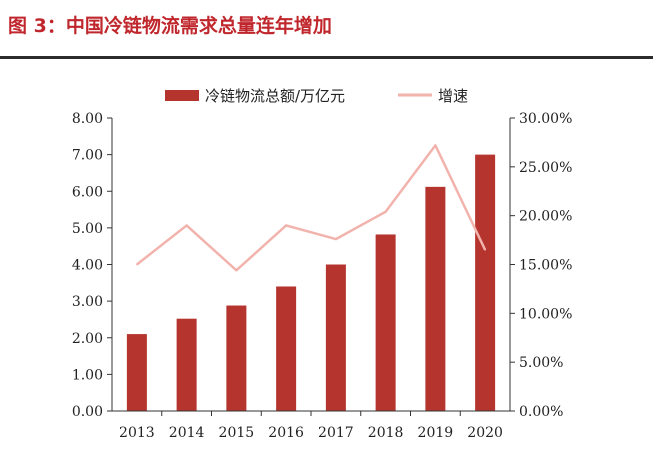 The image size is (653, 453). Describe the element at coordinates (87, 229) in the screenshot. I see `left-tick-label: 5.00` at that location.